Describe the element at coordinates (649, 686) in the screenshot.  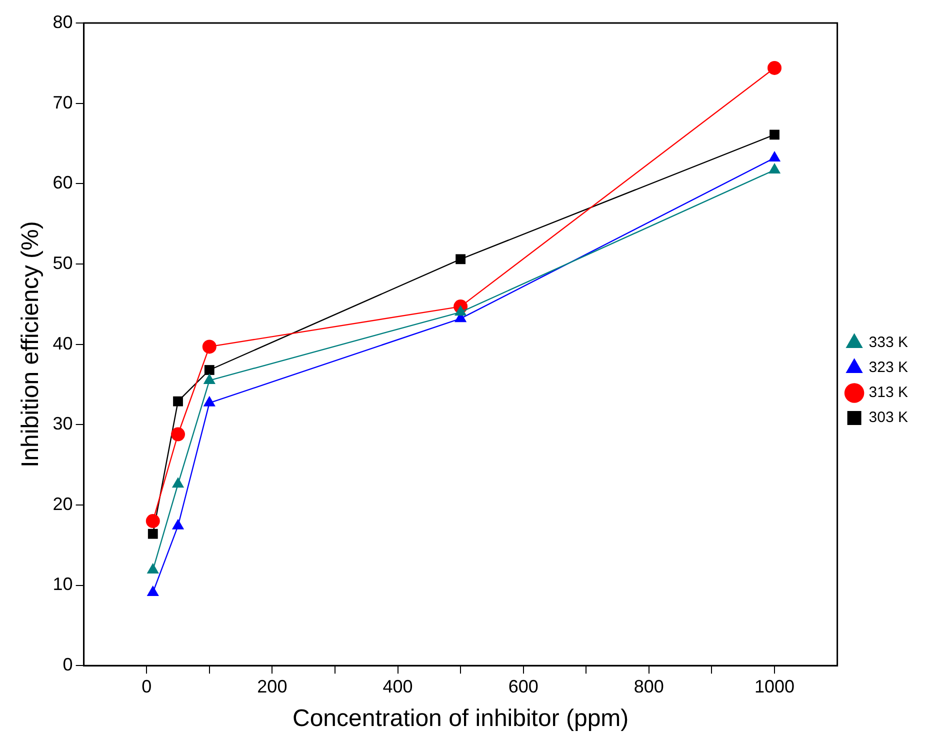
I see `x-tick-label: 800` at that location.